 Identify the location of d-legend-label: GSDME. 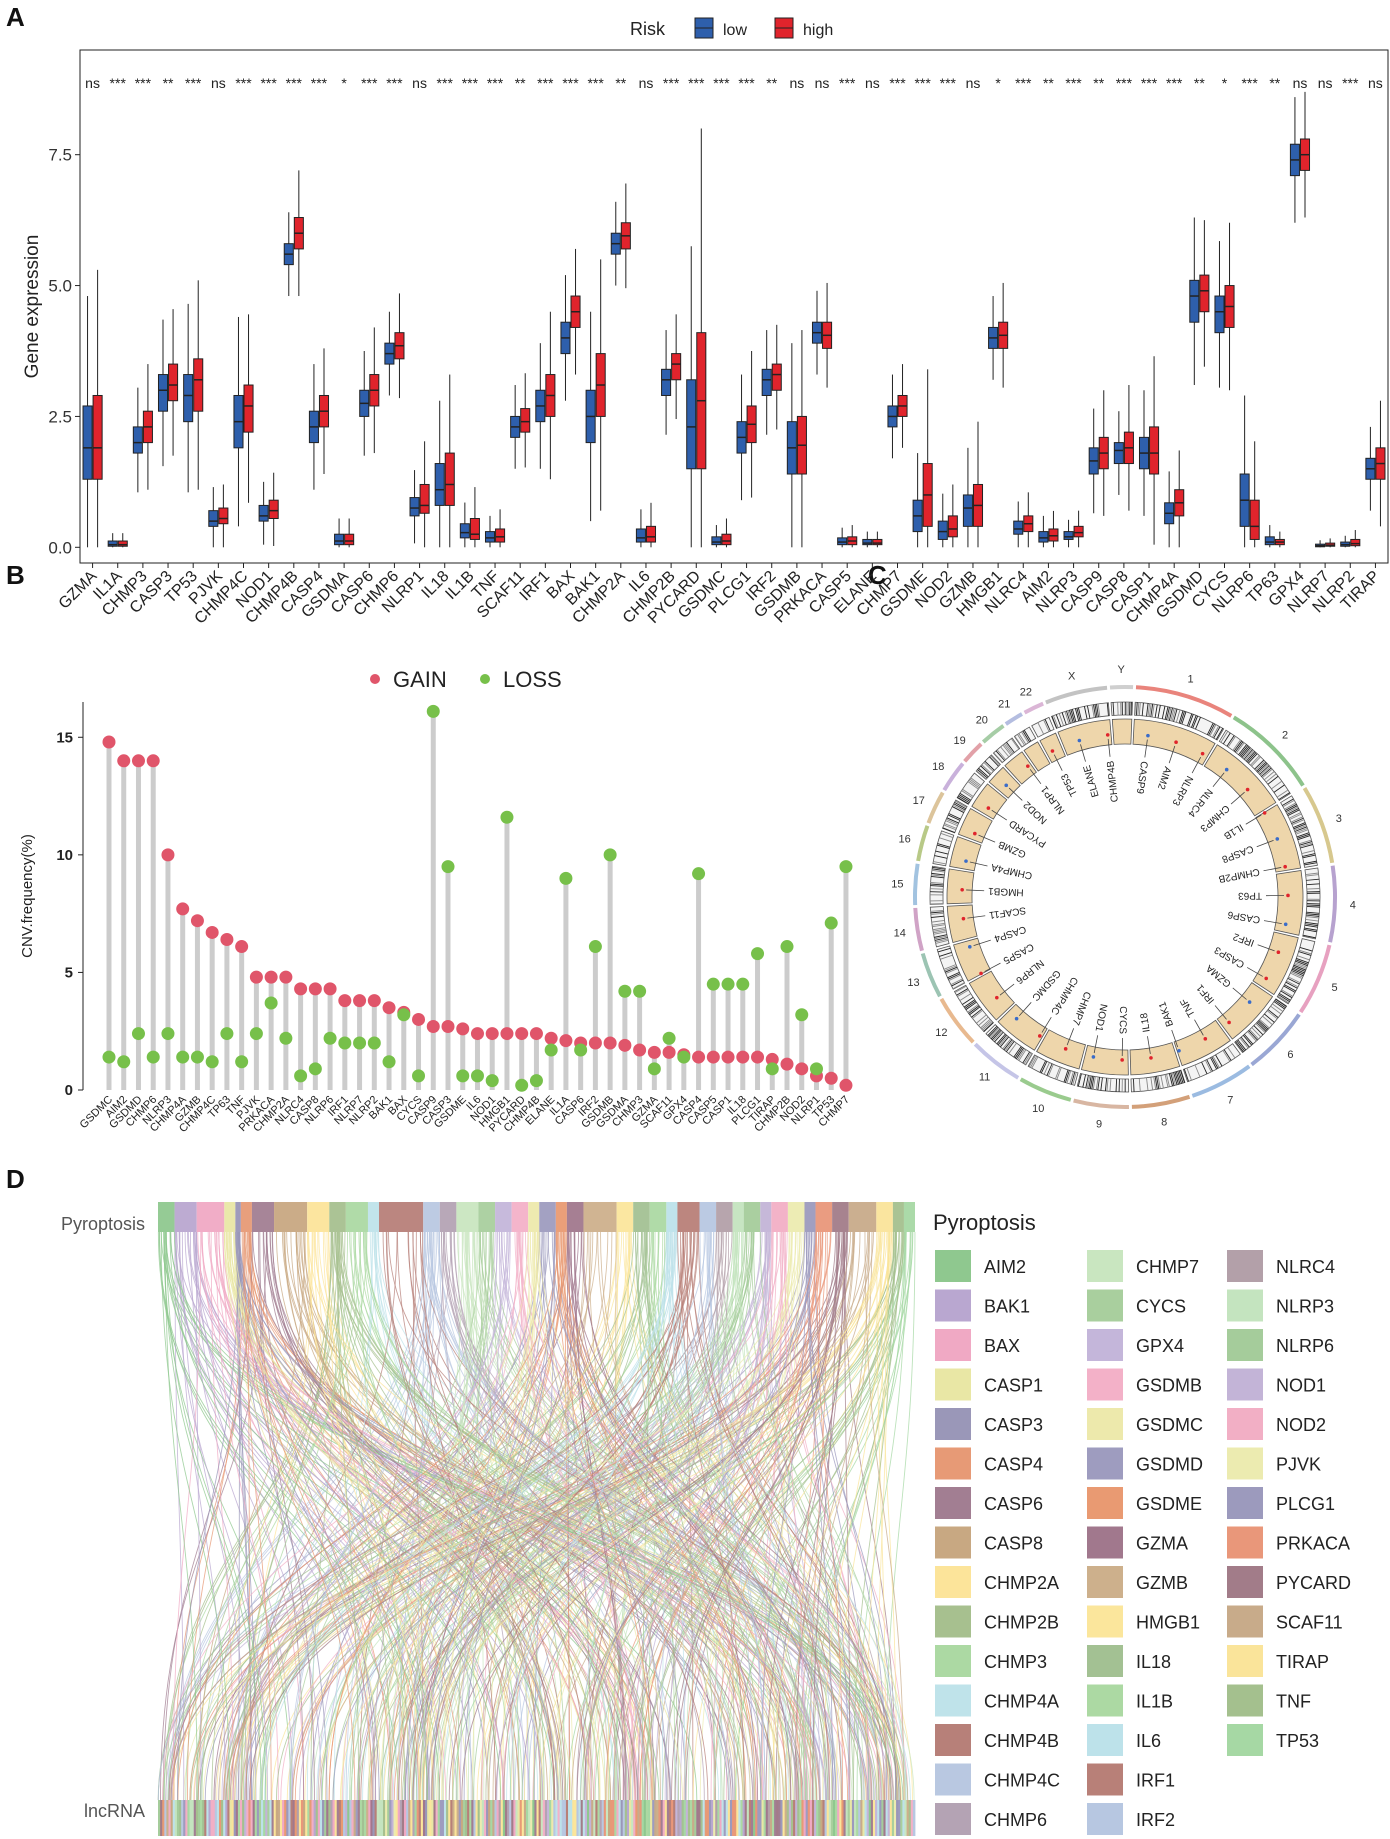
(1169, 1504).